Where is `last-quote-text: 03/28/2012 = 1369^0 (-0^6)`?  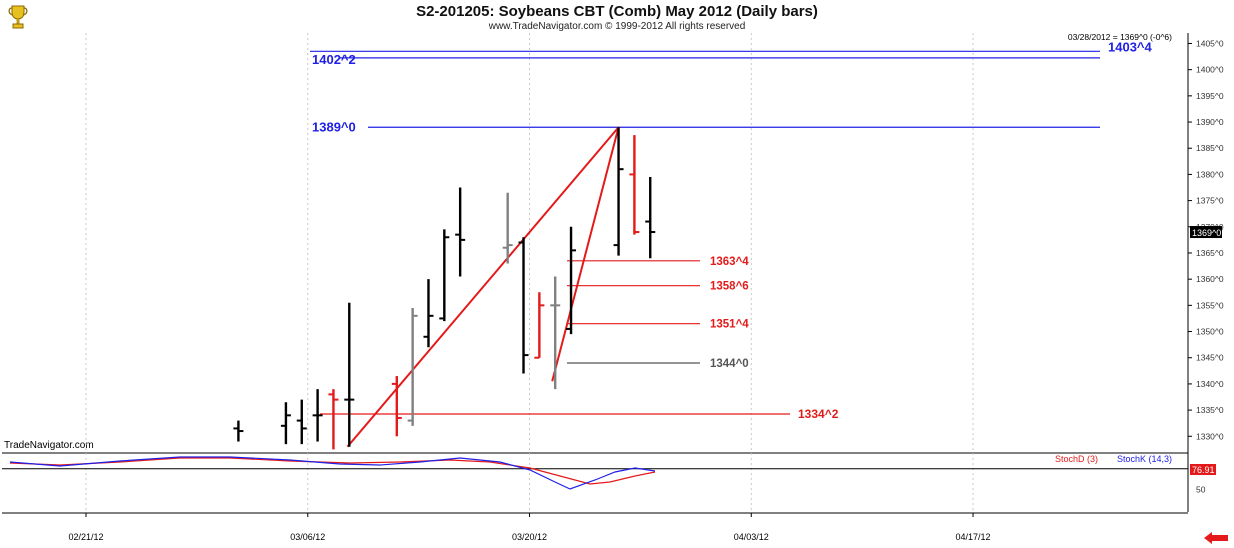 last-quote-text: 03/28/2012 = 1369^0 (-0^6) is located at coordinates (1120, 37).